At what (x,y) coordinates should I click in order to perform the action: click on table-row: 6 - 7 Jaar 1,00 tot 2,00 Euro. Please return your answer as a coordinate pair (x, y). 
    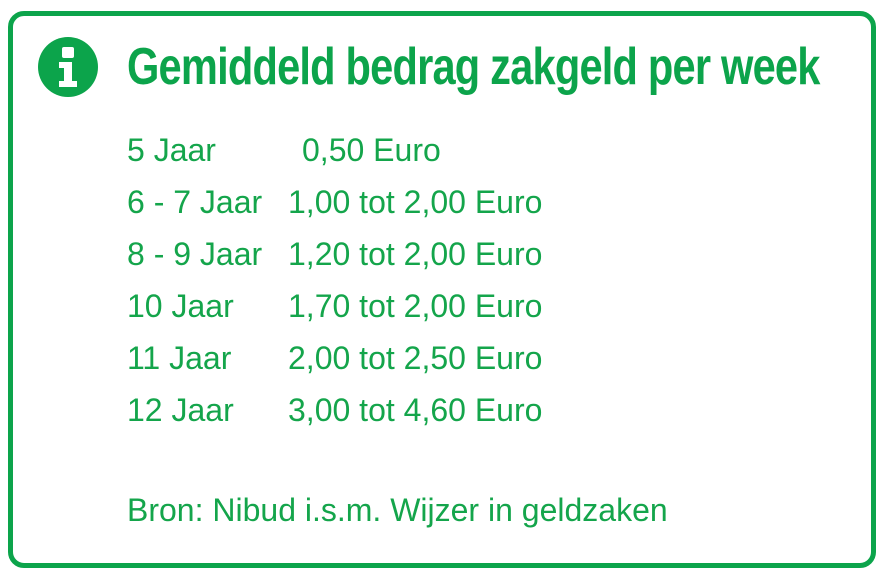
    Looking at the image, I should click on (334, 202).